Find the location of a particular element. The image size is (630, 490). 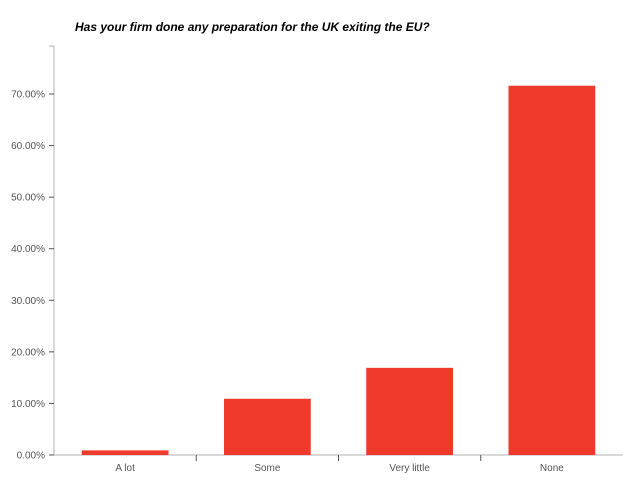

x-axis: A lot Some Very little None is located at coordinates (338, 464).